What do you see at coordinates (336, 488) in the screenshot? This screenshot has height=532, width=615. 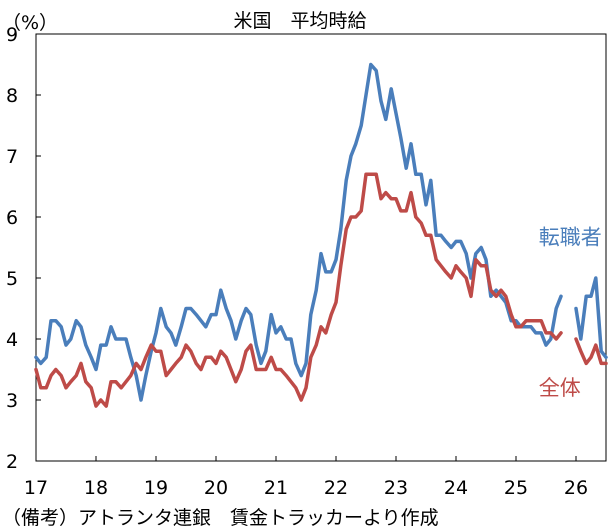 I see `x-tick-label: 22` at bounding box center [336, 488].